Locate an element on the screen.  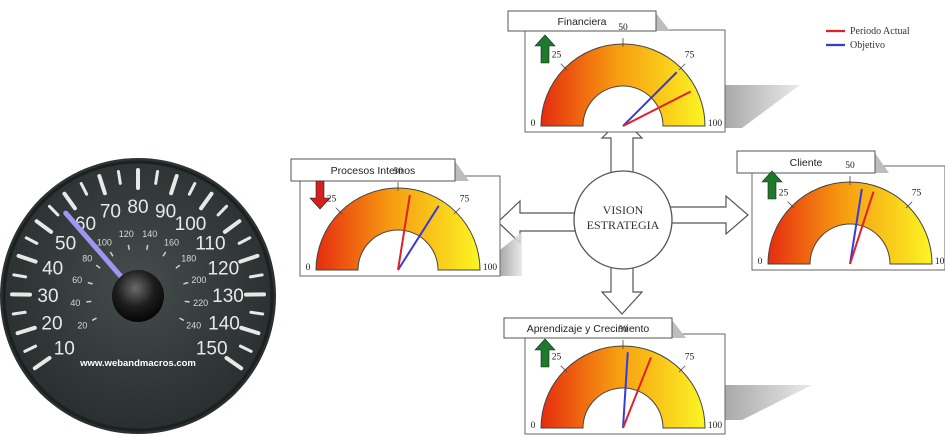
speedometer-outer-label: 70 is located at coordinates (110, 211).